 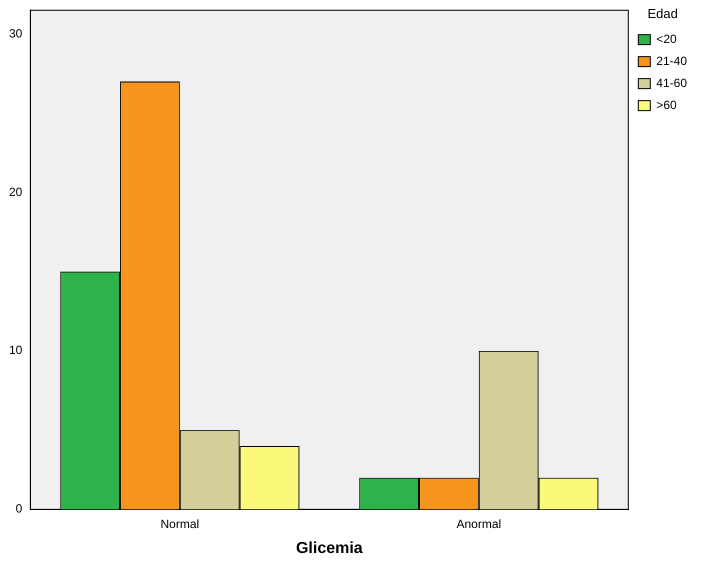 What do you see at coordinates (672, 61) in the screenshot?
I see `legend-label: 21-40` at bounding box center [672, 61].